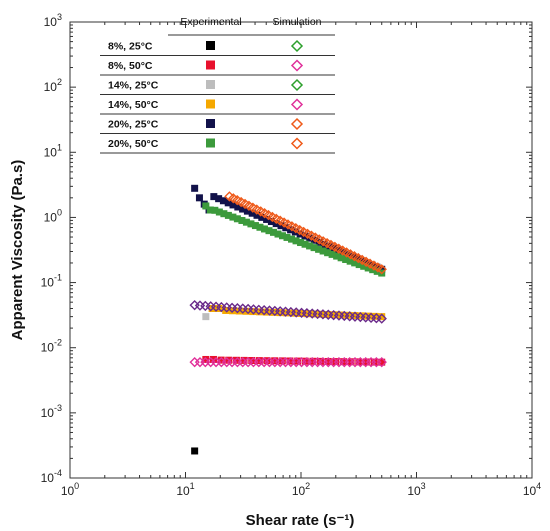  What do you see at coordinates (53, 215) in the screenshot?
I see `y-tick-label: 10⁰` at bounding box center [53, 215].